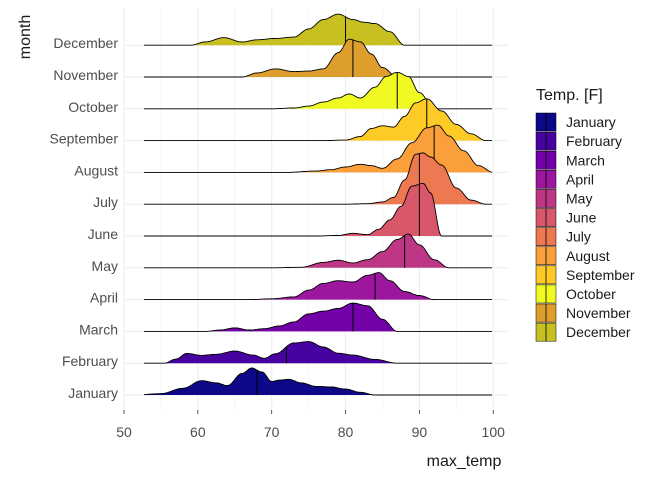  Describe the element at coordinates (591, 294) in the screenshot. I see `legend-label: October` at that location.